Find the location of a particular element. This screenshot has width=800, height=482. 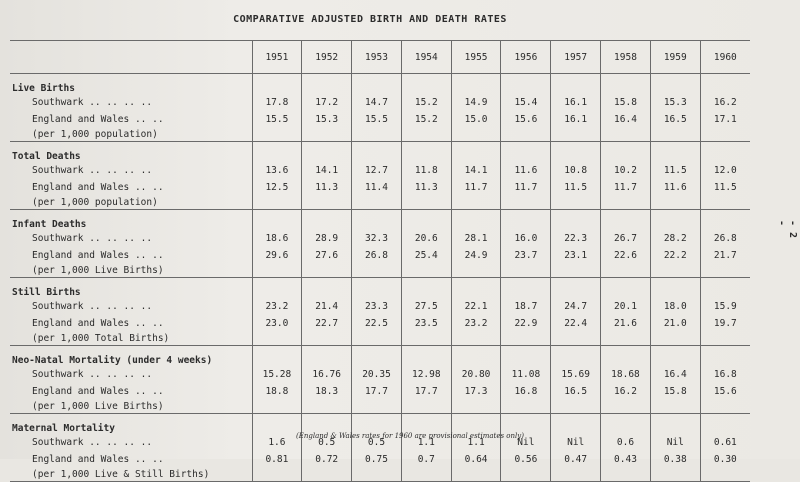

group-note: (per 1,000 Live Births) is located at coordinates (131, 271).